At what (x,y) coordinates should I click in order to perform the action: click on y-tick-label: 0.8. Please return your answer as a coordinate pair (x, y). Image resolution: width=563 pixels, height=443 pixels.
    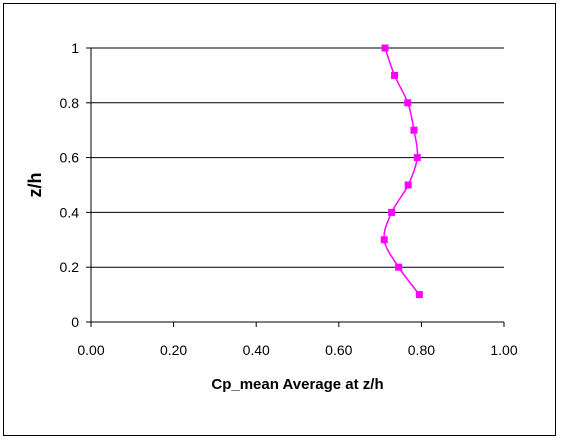
    Looking at the image, I should click on (70, 103).